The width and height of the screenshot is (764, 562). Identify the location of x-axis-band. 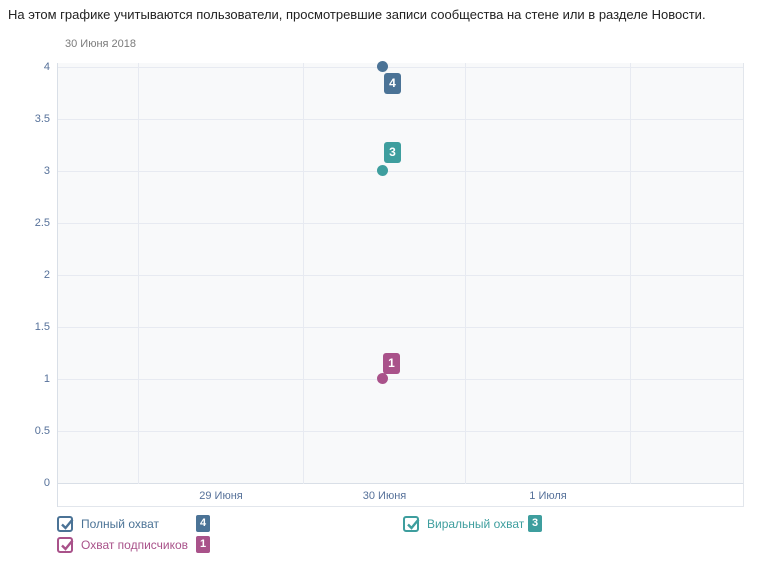
(400, 495).